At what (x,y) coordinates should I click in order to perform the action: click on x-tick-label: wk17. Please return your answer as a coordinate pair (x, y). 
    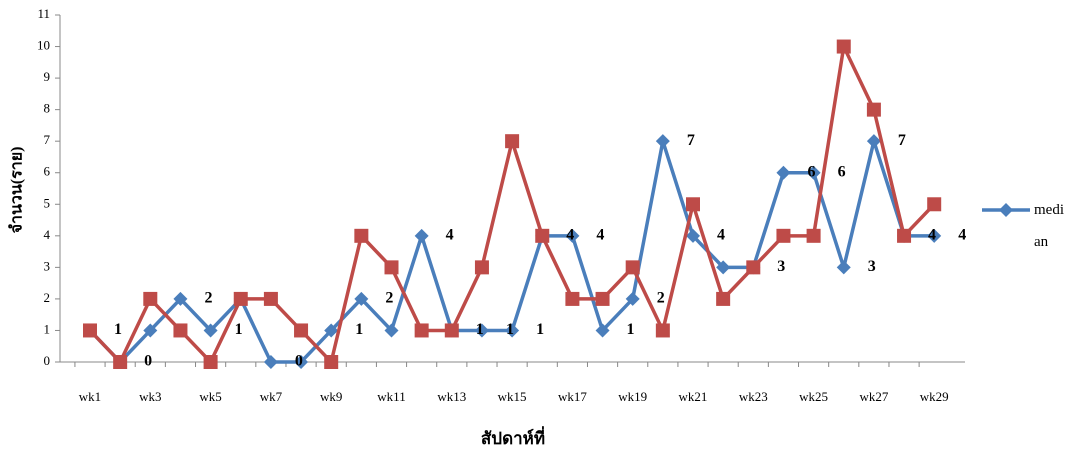
    Looking at the image, I should click on (572, 396).